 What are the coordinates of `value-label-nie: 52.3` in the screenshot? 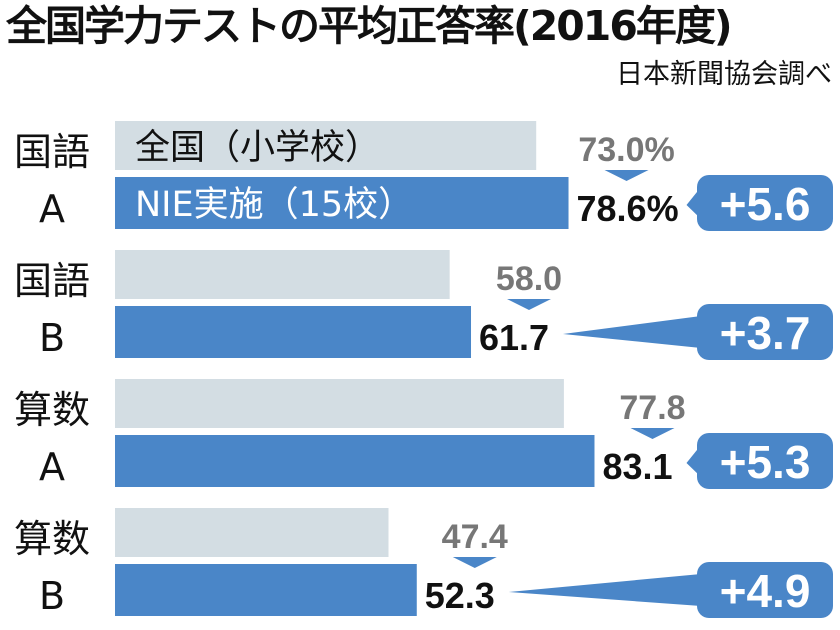 It's located at (460, 595).